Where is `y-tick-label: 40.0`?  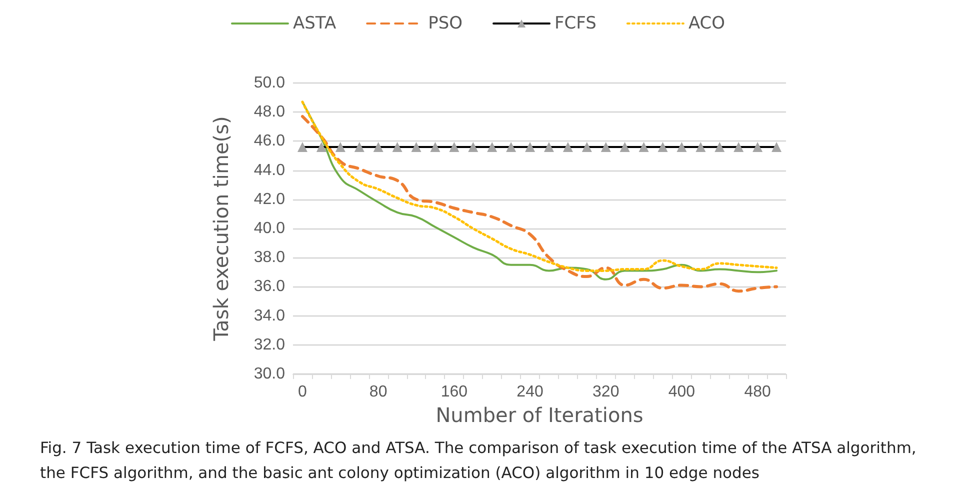 y-tick-label: 40.0 is located at coordinates (270, 228).